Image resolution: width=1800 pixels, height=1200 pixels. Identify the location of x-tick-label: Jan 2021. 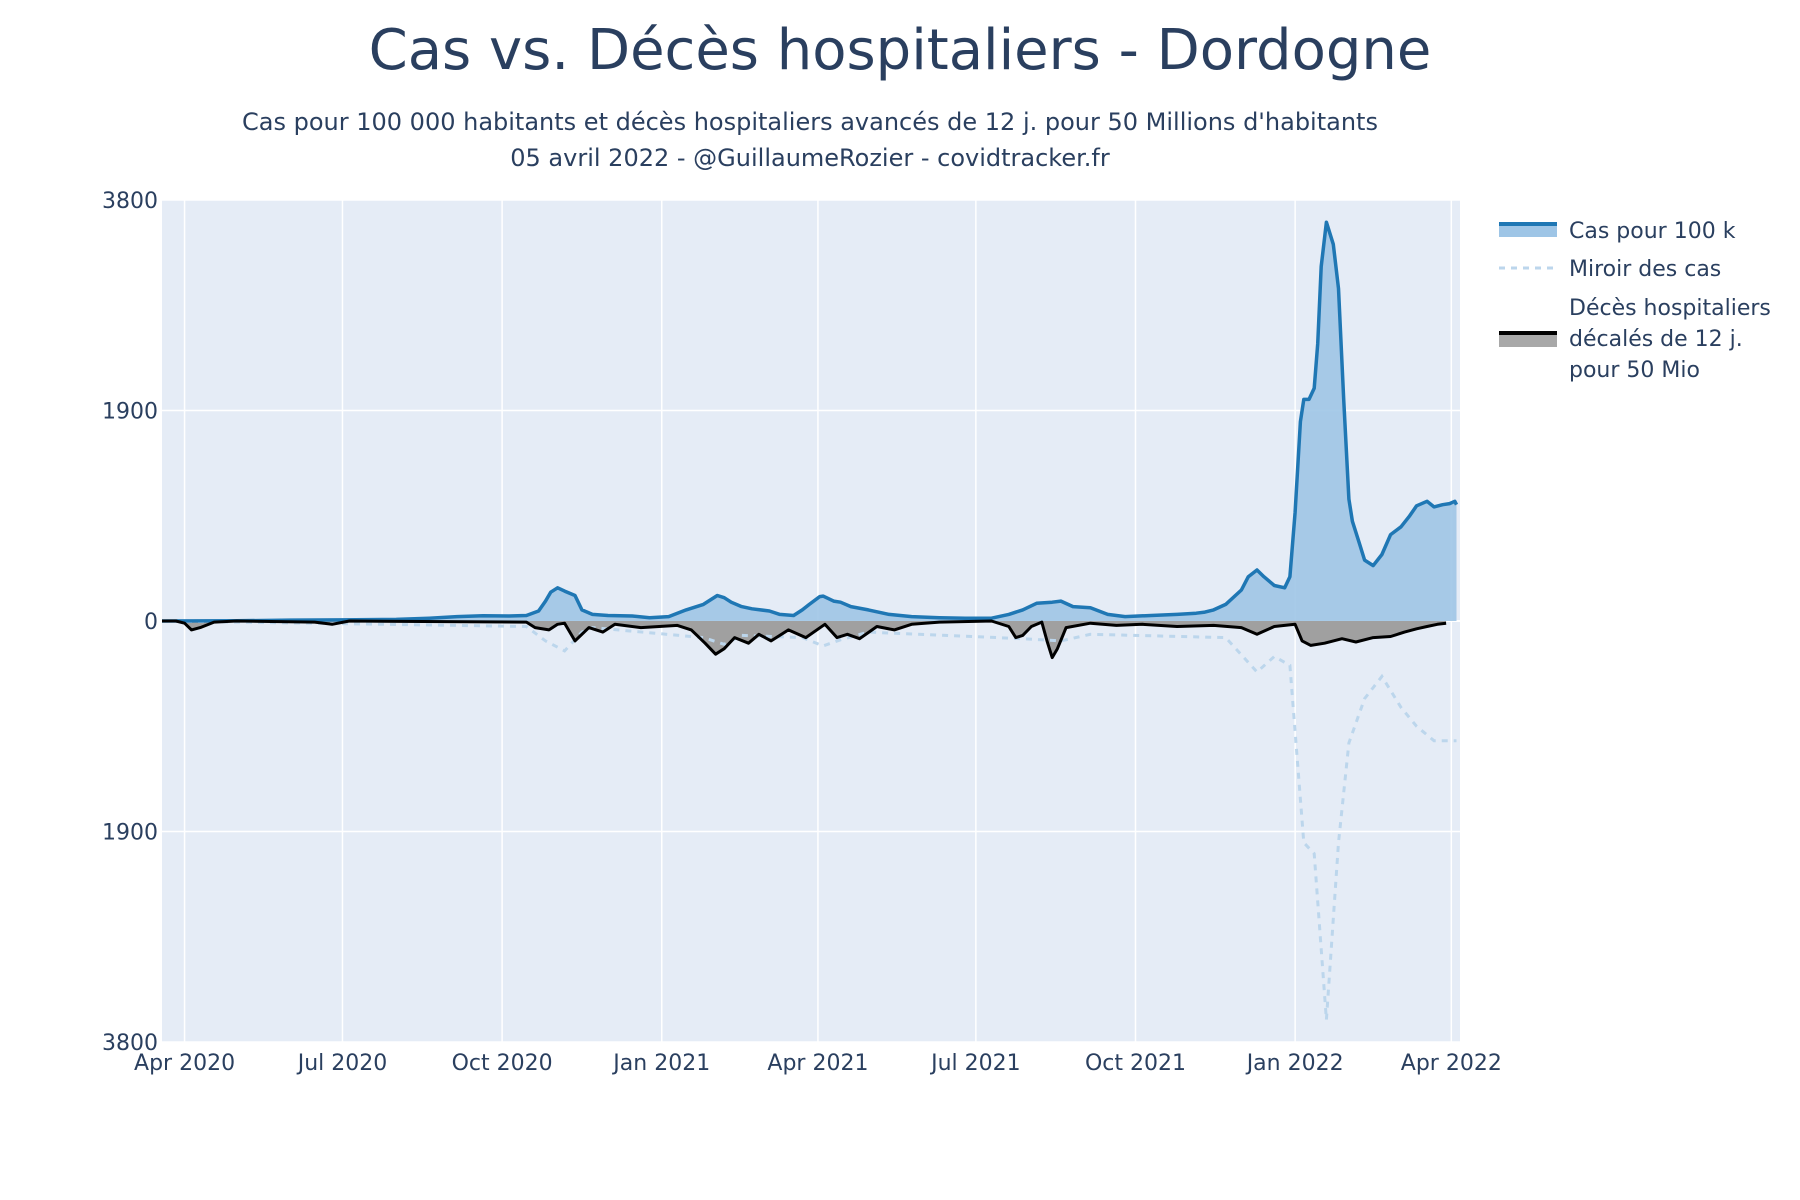
(660, 1063).